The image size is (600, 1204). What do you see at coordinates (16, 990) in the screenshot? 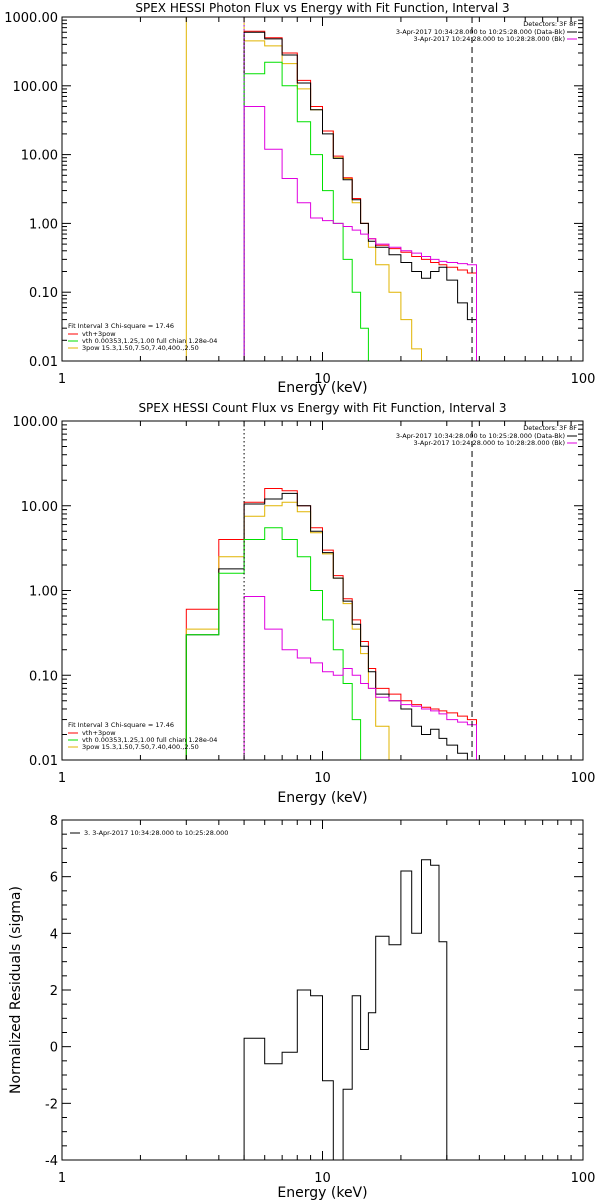
I see `y-axis-label: Normalized Residuals (sigma)` at bounding box center [16, 990].